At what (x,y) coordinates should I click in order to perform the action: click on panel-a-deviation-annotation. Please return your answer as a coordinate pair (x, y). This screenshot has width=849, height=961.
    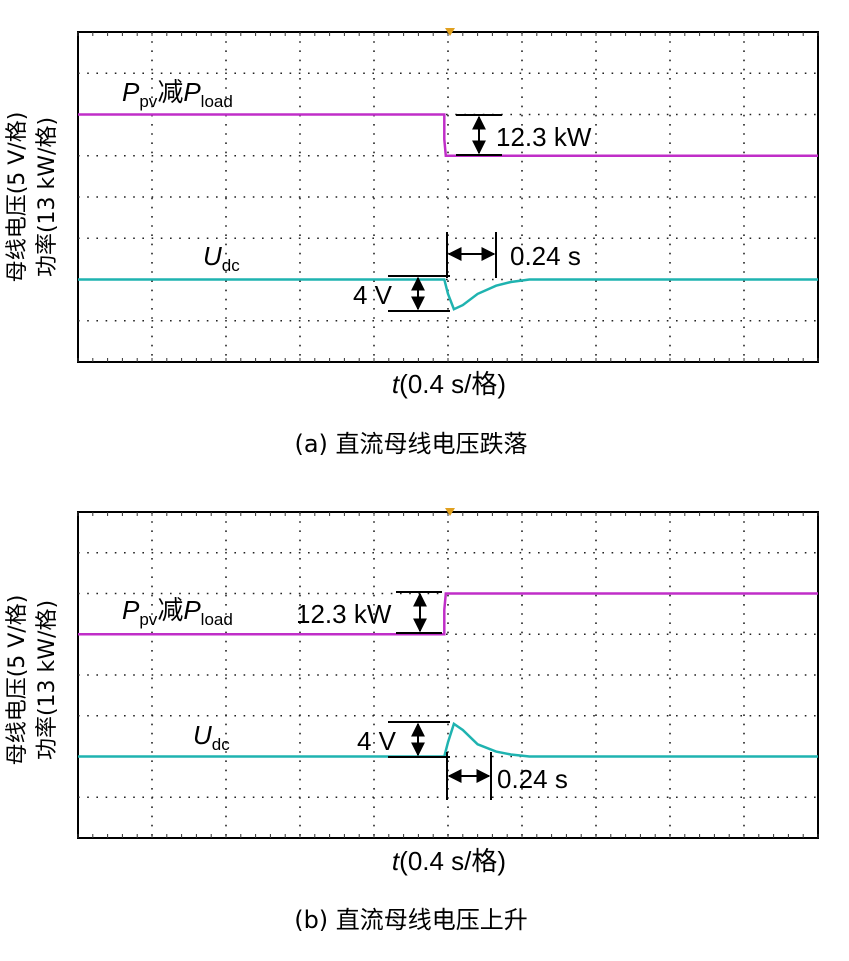
    Looking at the image, I should click on (419, 293).